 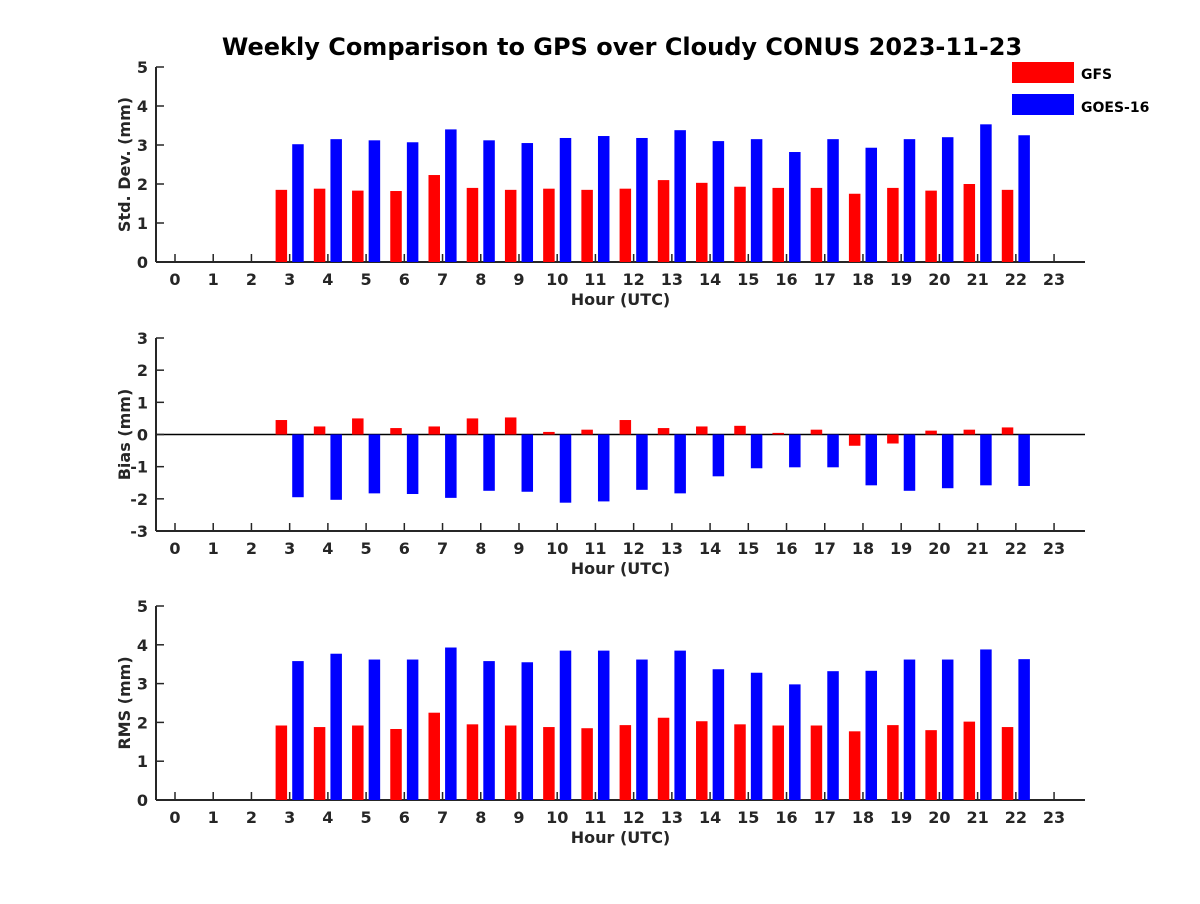 I want to click on bias-y-tick-label: -2, so click(x=139, y=499).